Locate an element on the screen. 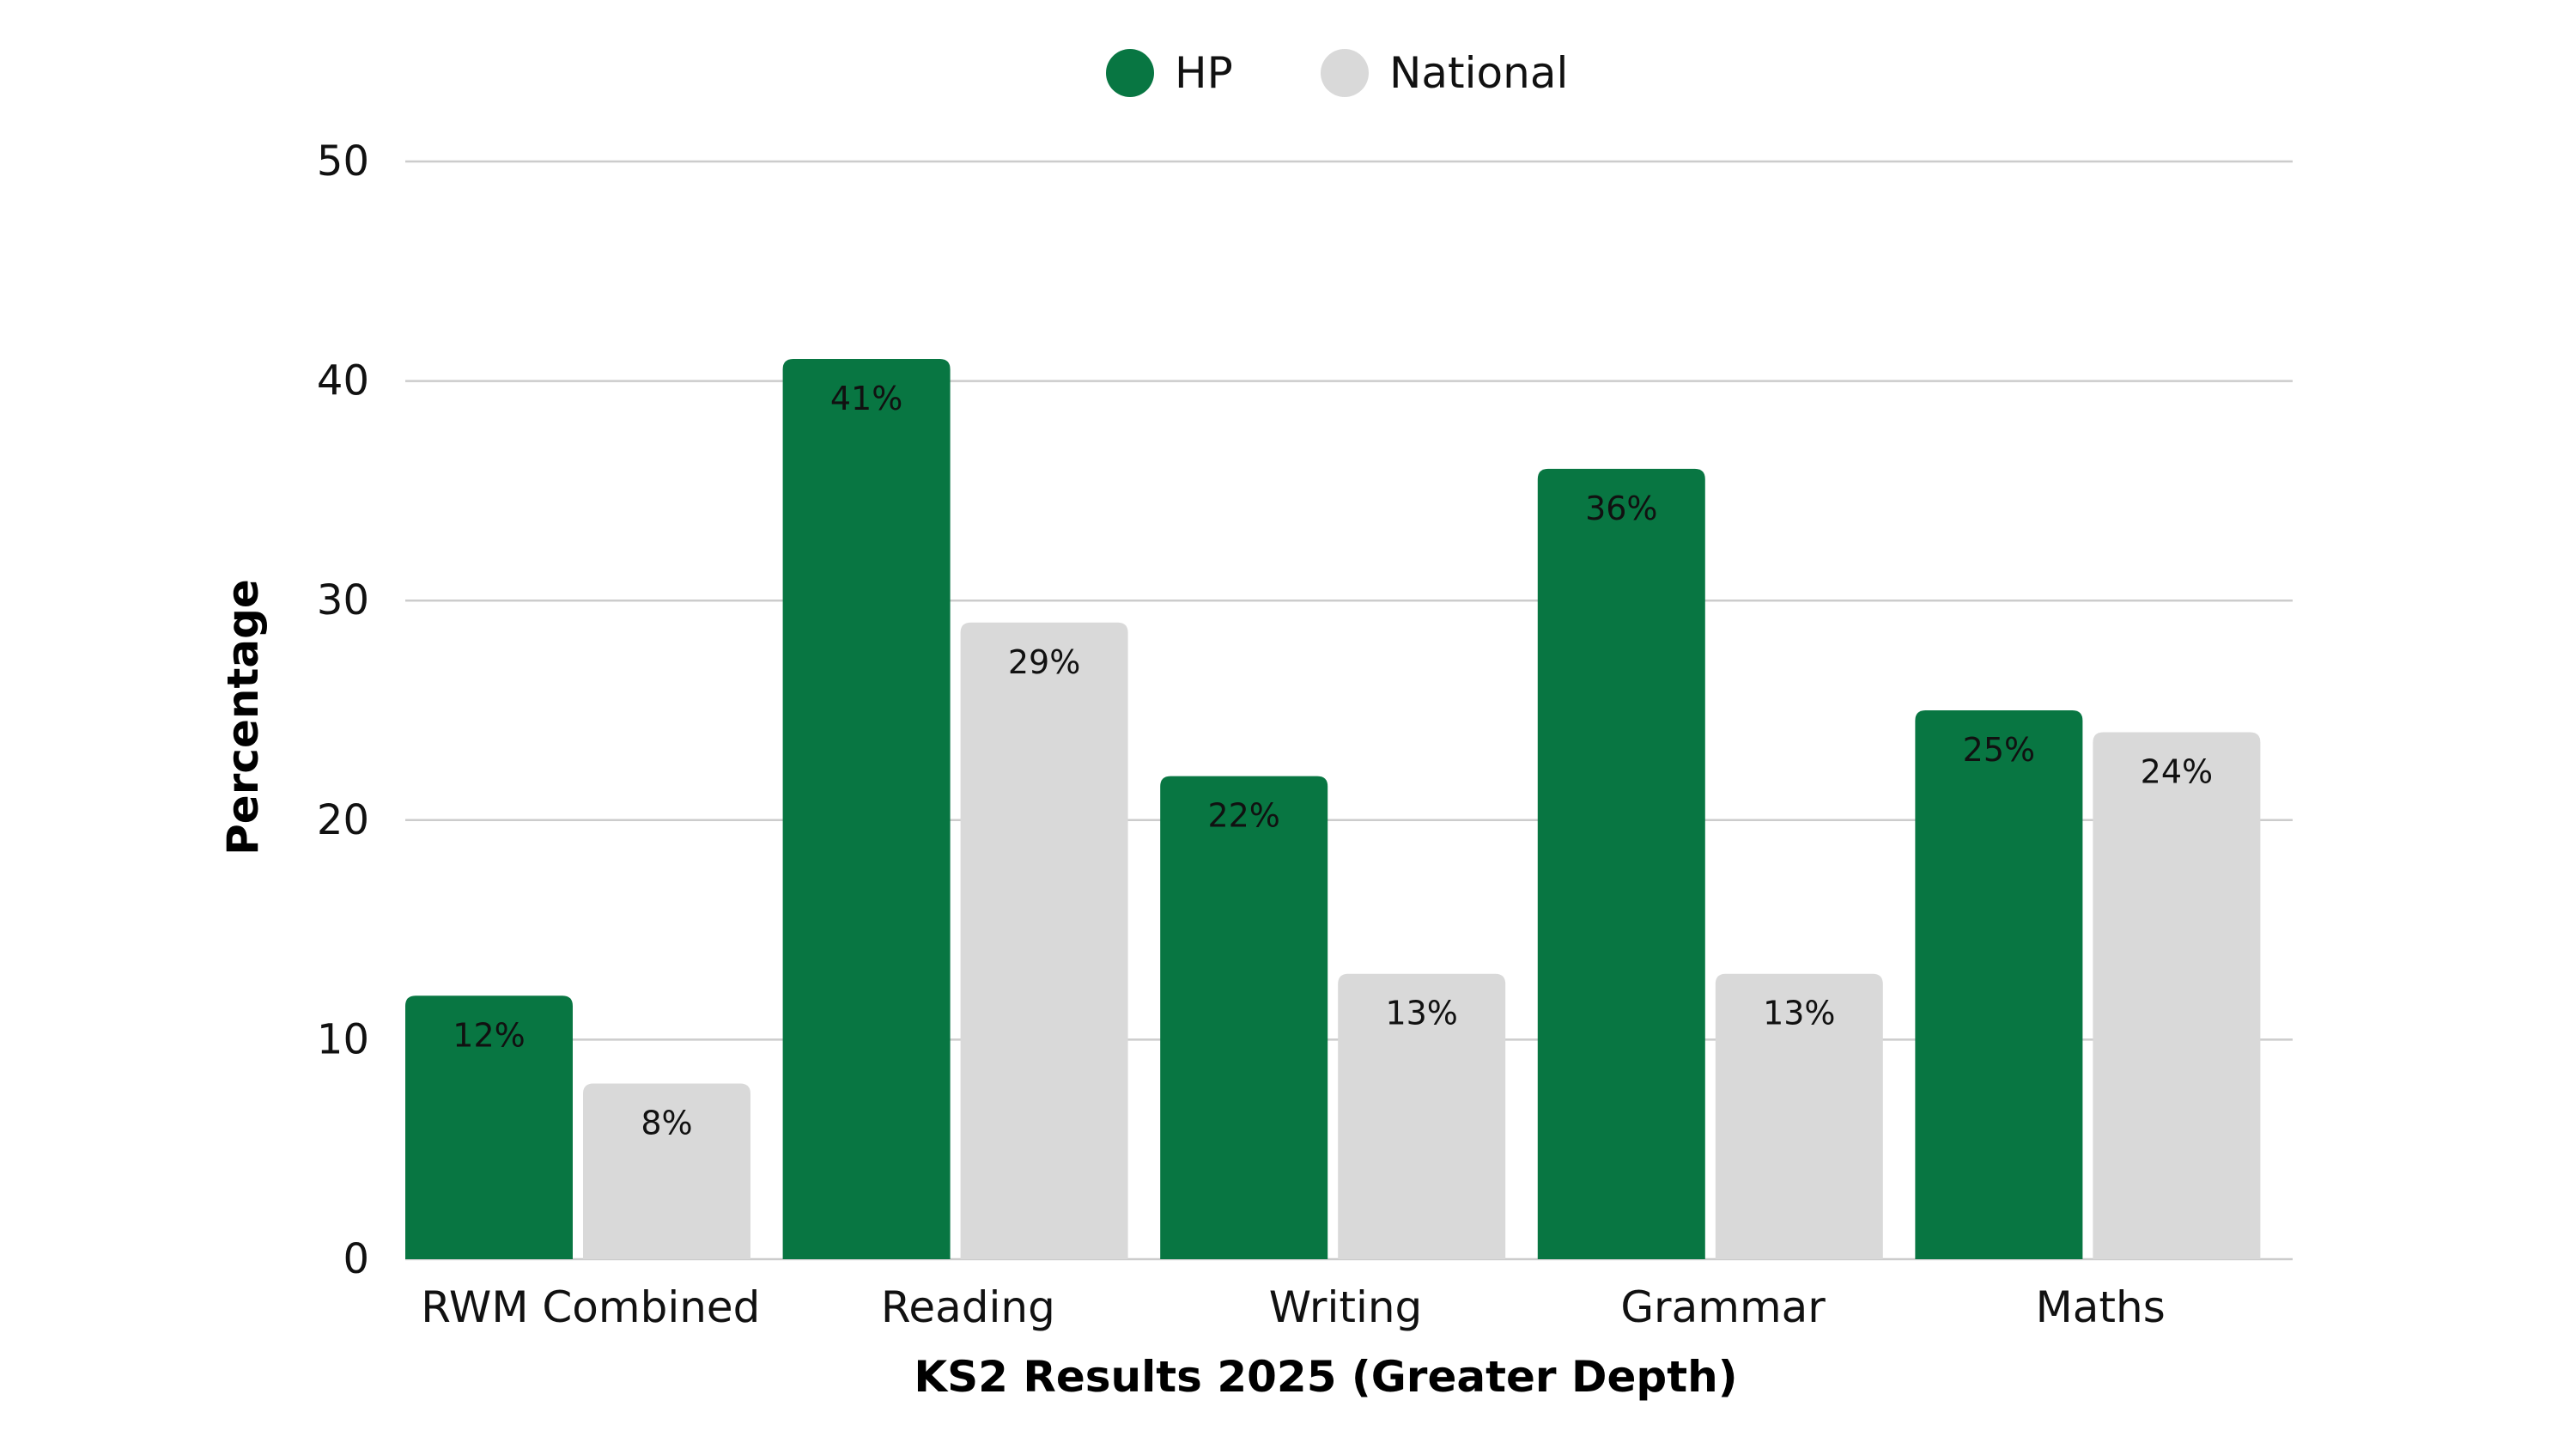  data-label-national-maths: 24% is located at coordinates (2177, 772).